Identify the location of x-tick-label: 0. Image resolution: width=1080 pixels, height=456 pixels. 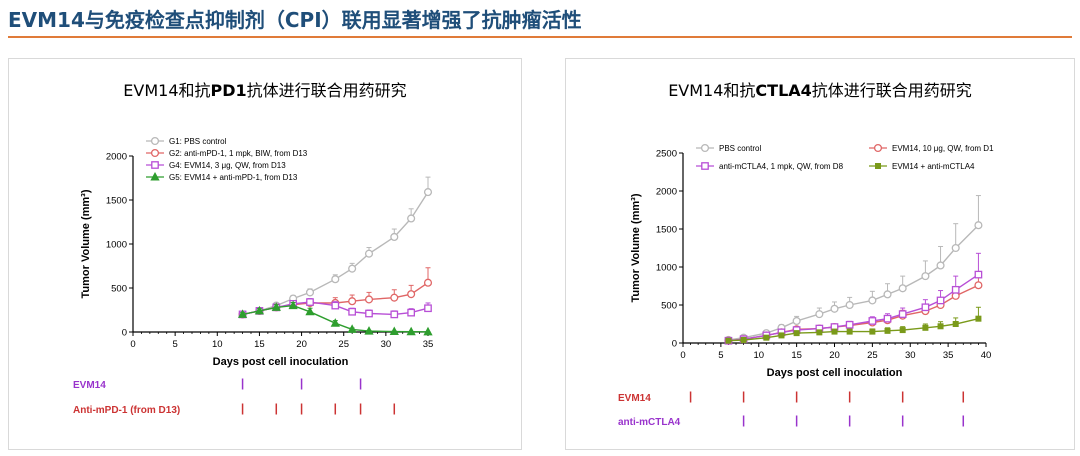
(132, 344).